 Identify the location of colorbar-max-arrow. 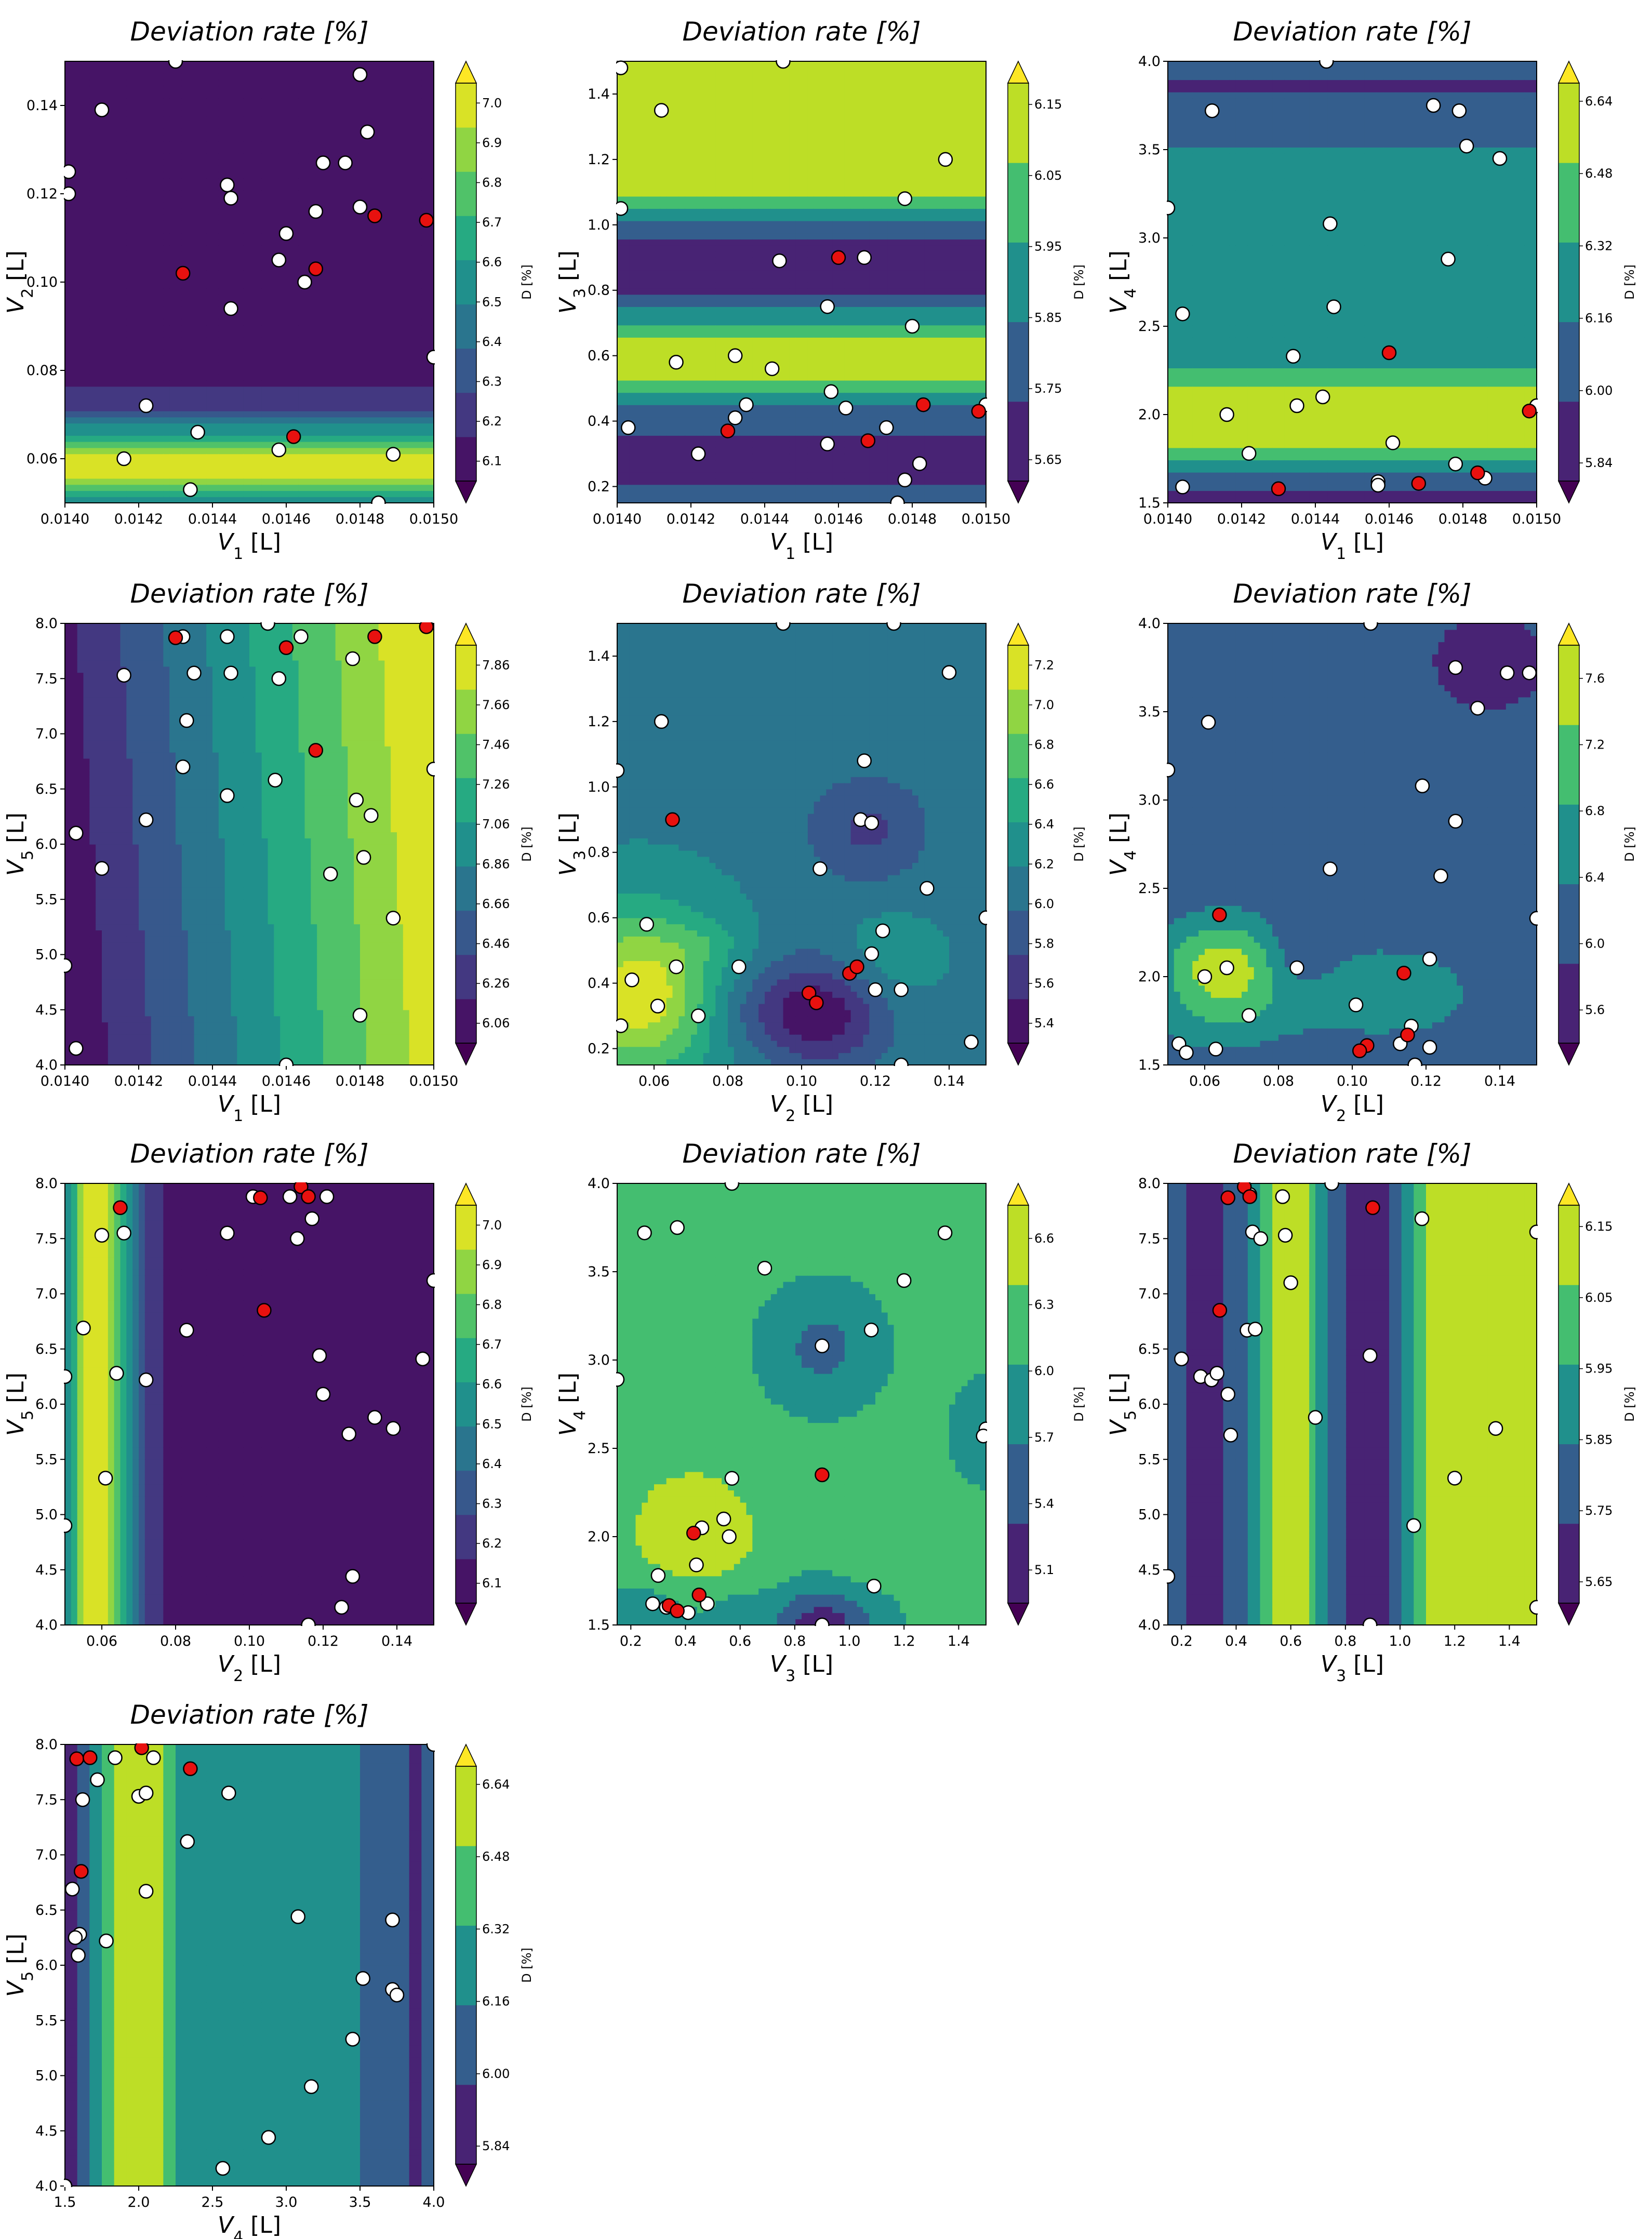
(466, 72).